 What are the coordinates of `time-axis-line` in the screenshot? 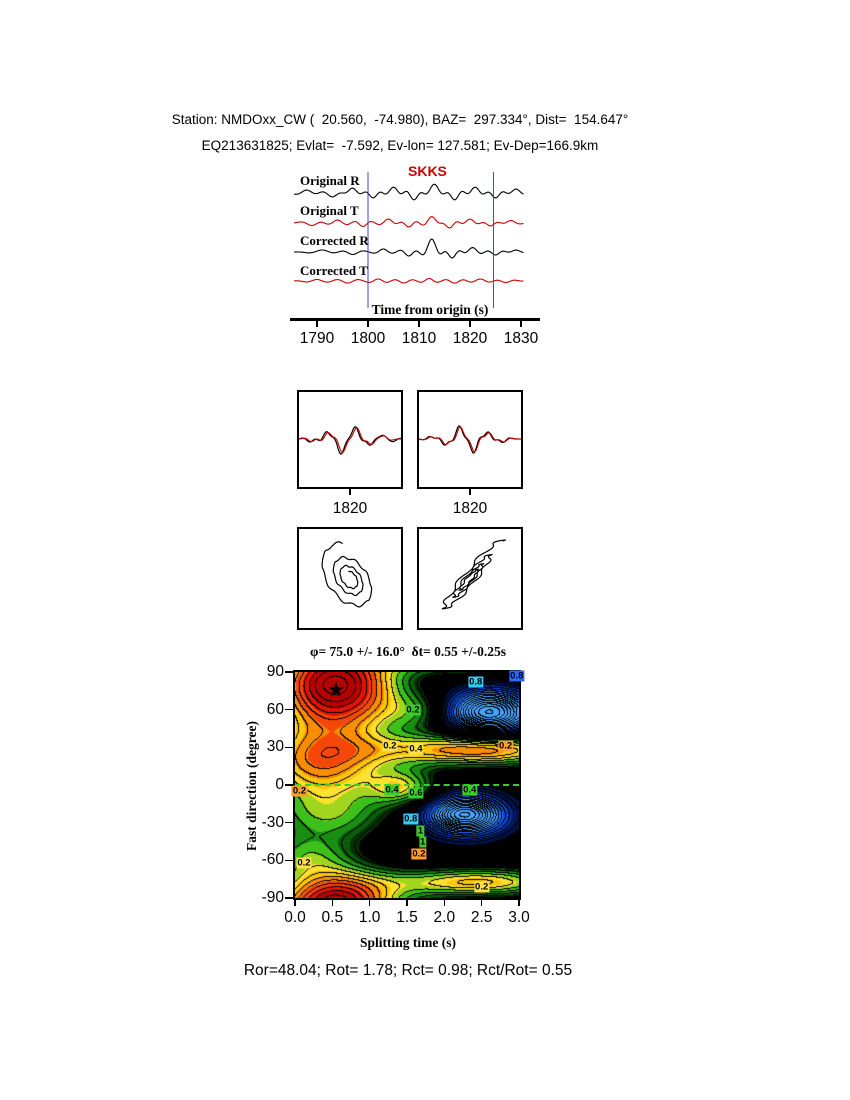 It's located at (415, 319).